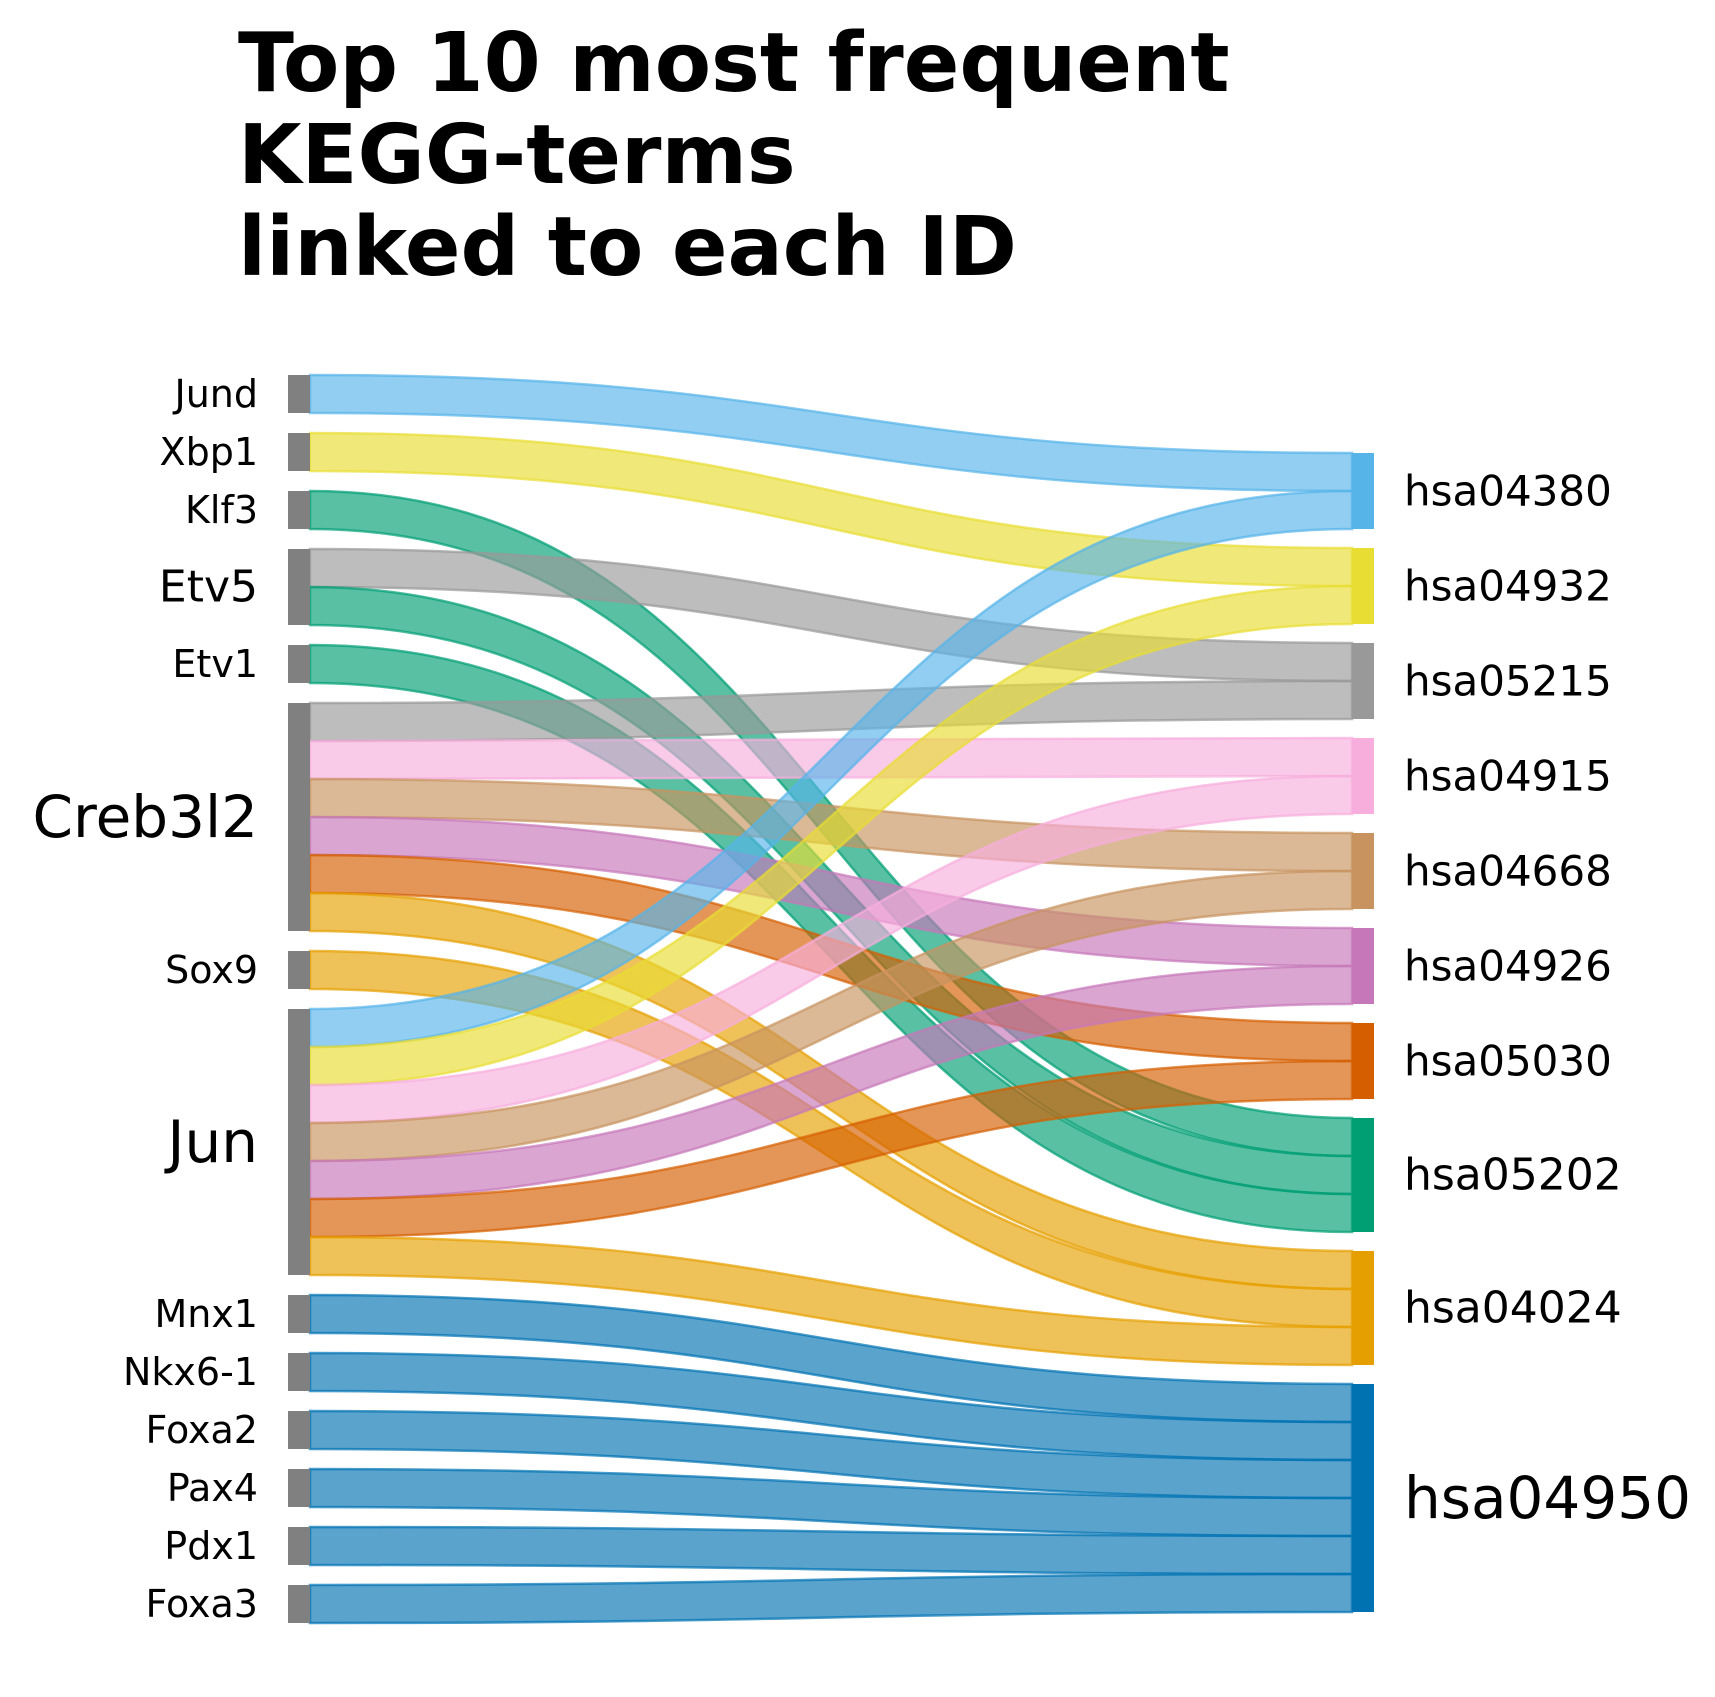 The height and width of the screenshot is (1697, 1715). I want to click on source-node-jun, so click(299, 1142).